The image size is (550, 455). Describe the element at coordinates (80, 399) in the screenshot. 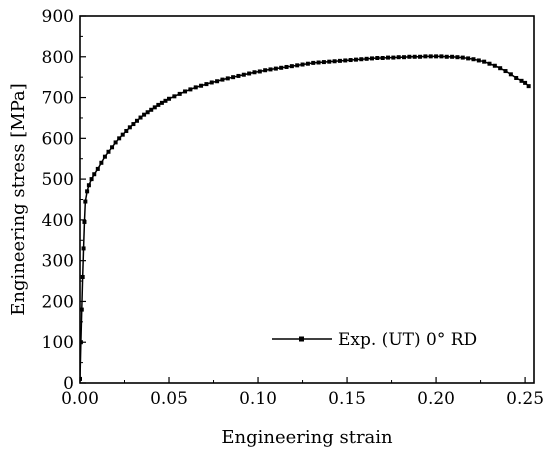

I see `x-tick-label: 0.00` at that location.